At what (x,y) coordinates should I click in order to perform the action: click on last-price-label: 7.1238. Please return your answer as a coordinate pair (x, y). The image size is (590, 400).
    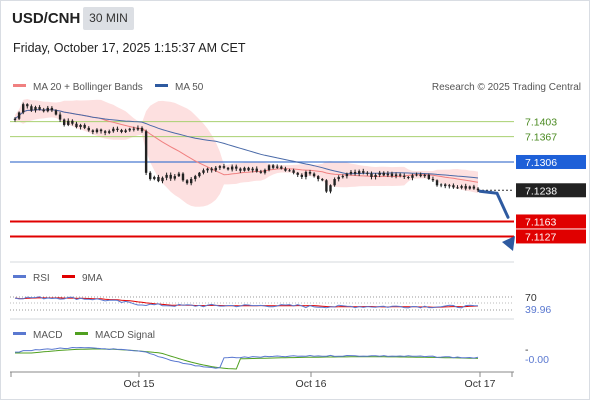
    Looking at the image, I should click on (541, 191).